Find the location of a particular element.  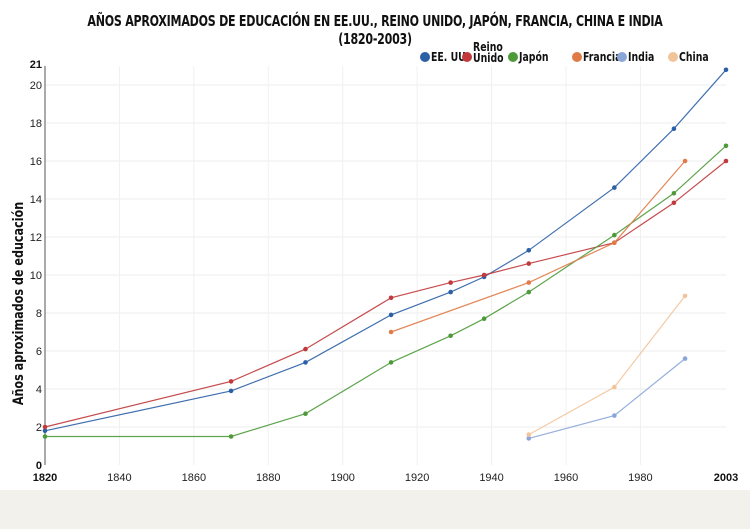

legend-item: India is located at coordinates (635, 57).